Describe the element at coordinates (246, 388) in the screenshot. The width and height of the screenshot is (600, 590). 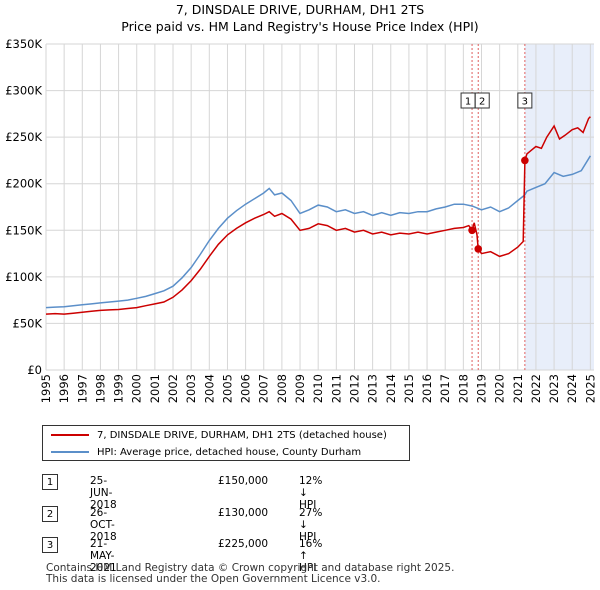
I see `x-tick-label: 2006` at that location.